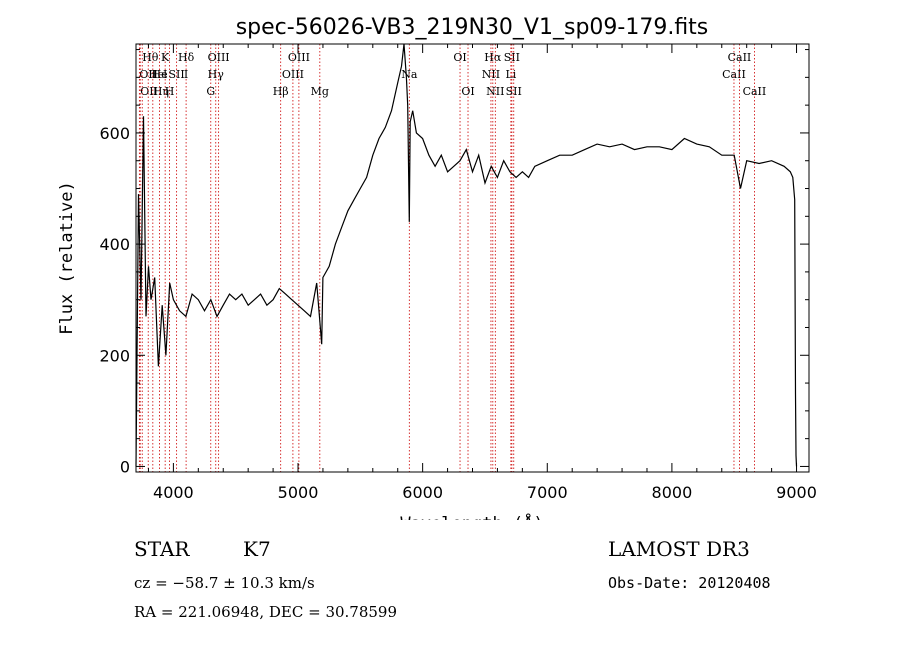  I want to click on line-marker-label-8: H, so click(170, 91).